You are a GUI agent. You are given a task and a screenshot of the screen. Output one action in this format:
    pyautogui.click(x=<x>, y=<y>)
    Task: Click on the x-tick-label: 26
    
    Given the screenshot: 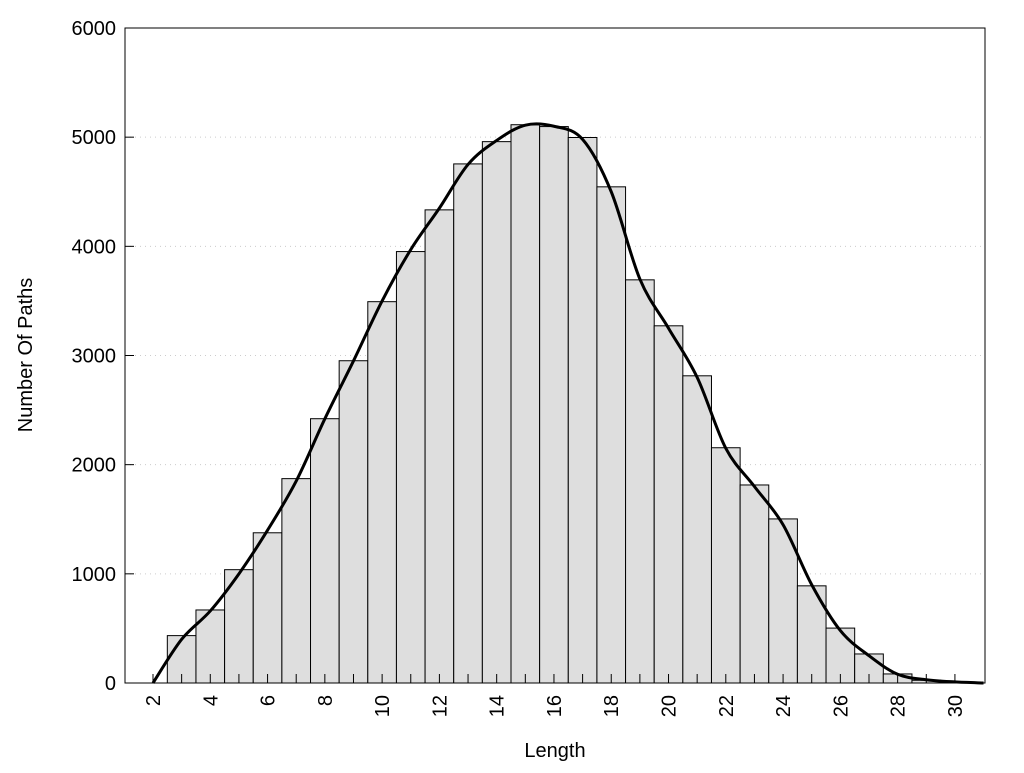 What is the action you would take?
    pyautogui.click(x=841, y=706)
    